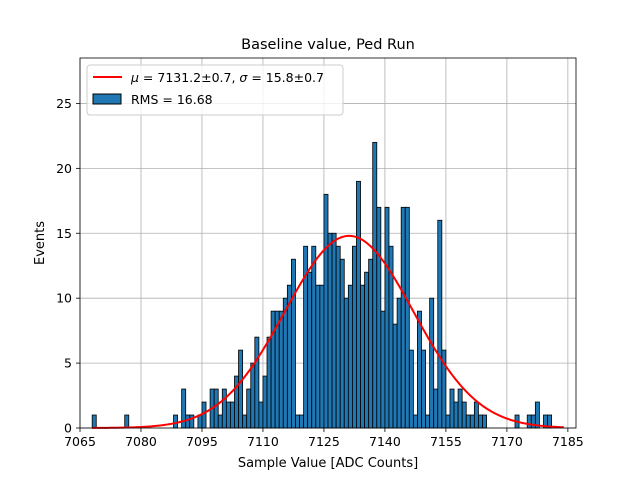  Describe the element at coordinates (568, 441) in the screenshot. I see `x-tick-label: 7185` at that location.